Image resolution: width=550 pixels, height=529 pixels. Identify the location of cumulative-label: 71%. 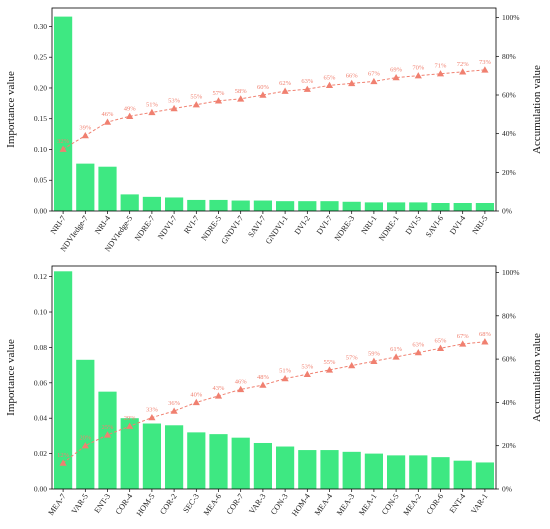
(441, 66).